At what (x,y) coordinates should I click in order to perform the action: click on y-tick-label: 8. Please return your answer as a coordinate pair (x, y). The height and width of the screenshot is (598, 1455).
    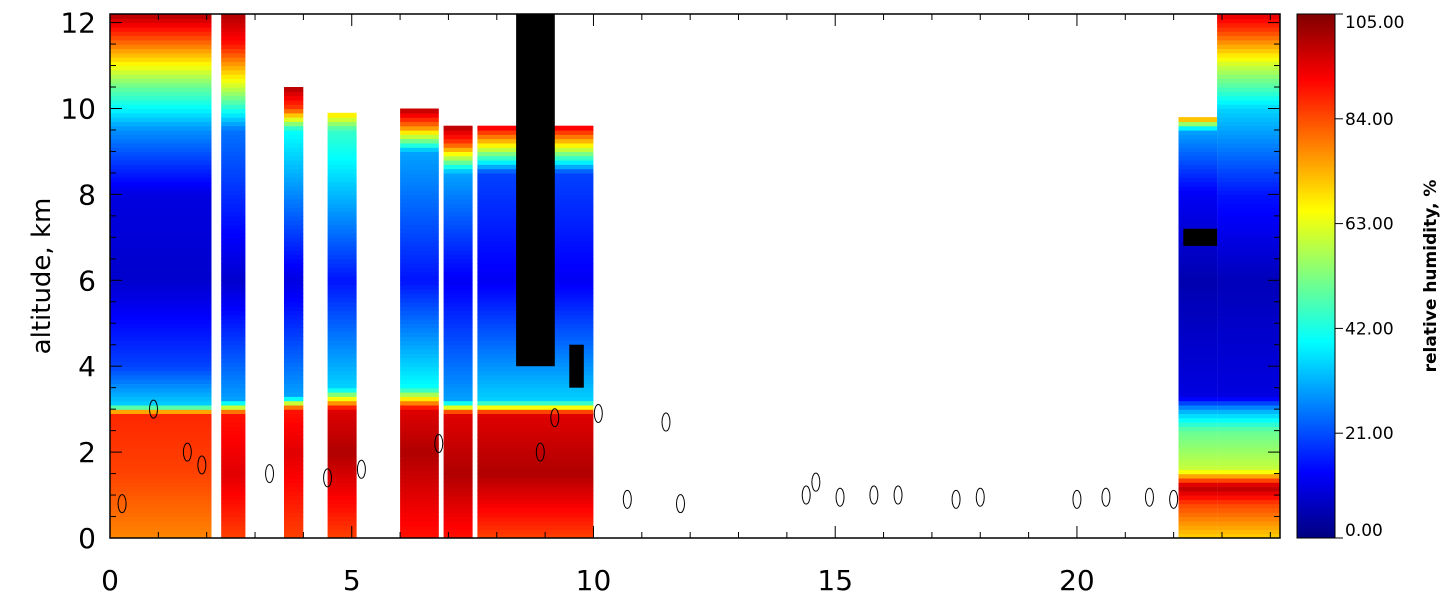
    Looking at the image, I should click on (87, 194).